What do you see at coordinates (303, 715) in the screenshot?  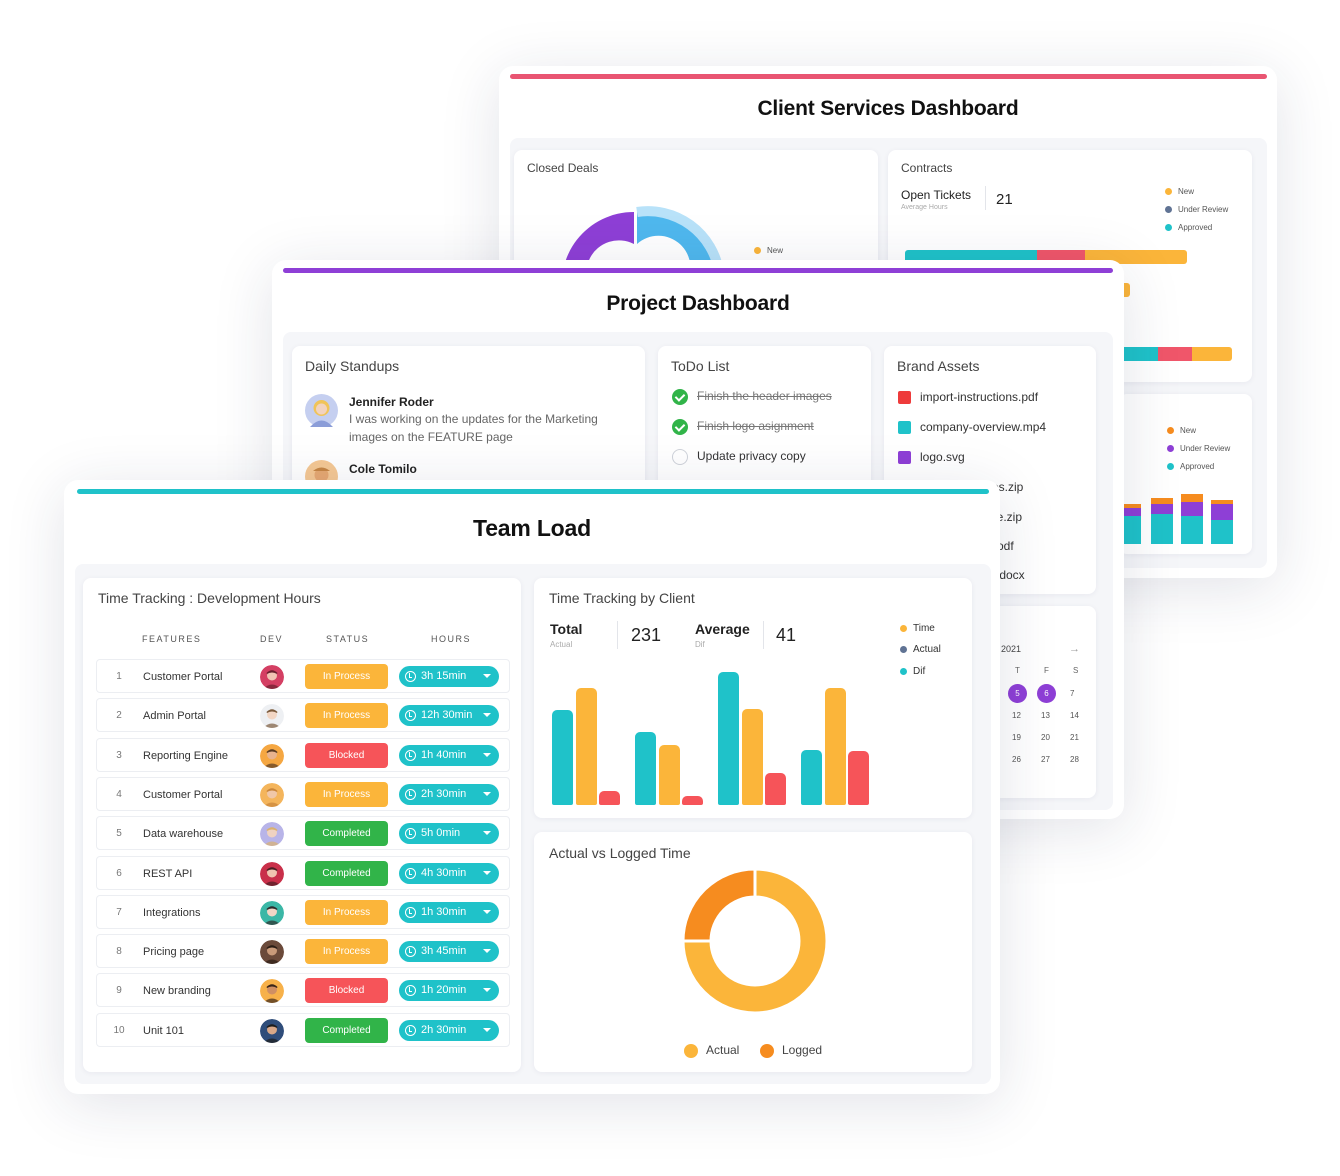 I see `table-row: 2 Admin Portal In Process 12h 30min` at bounding box center [303, 715].